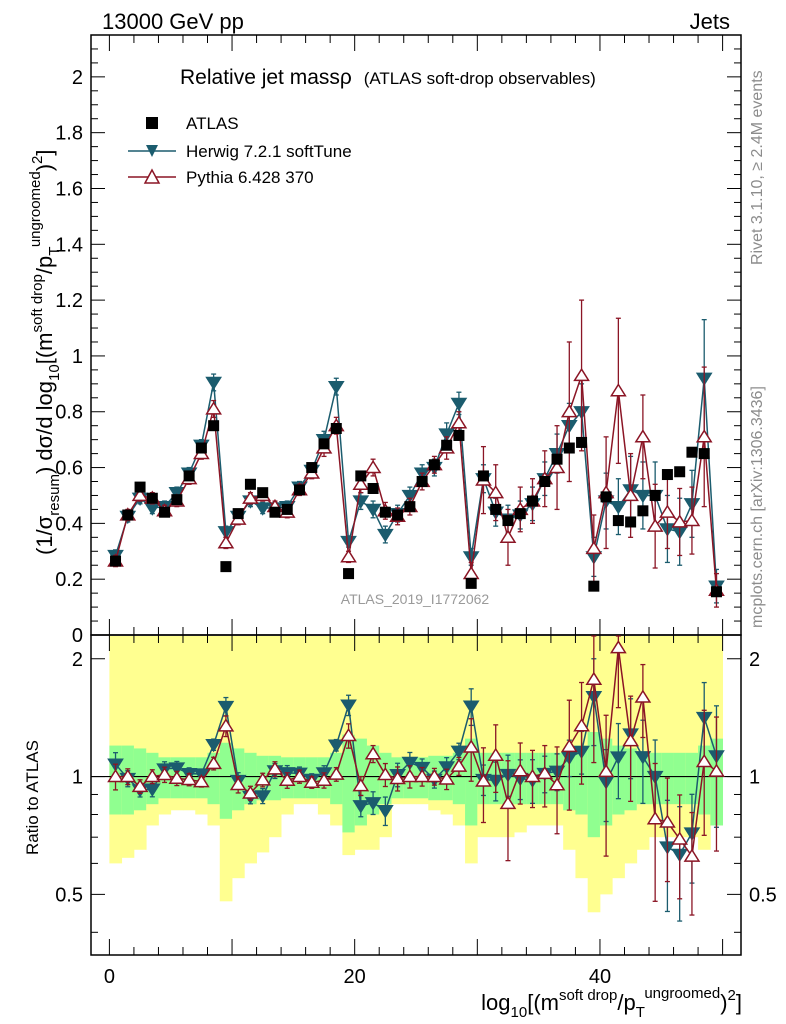 The width and height of the screenshot is (786, 1024). I want to click on legend-atlas-marker, so click(152, 123).